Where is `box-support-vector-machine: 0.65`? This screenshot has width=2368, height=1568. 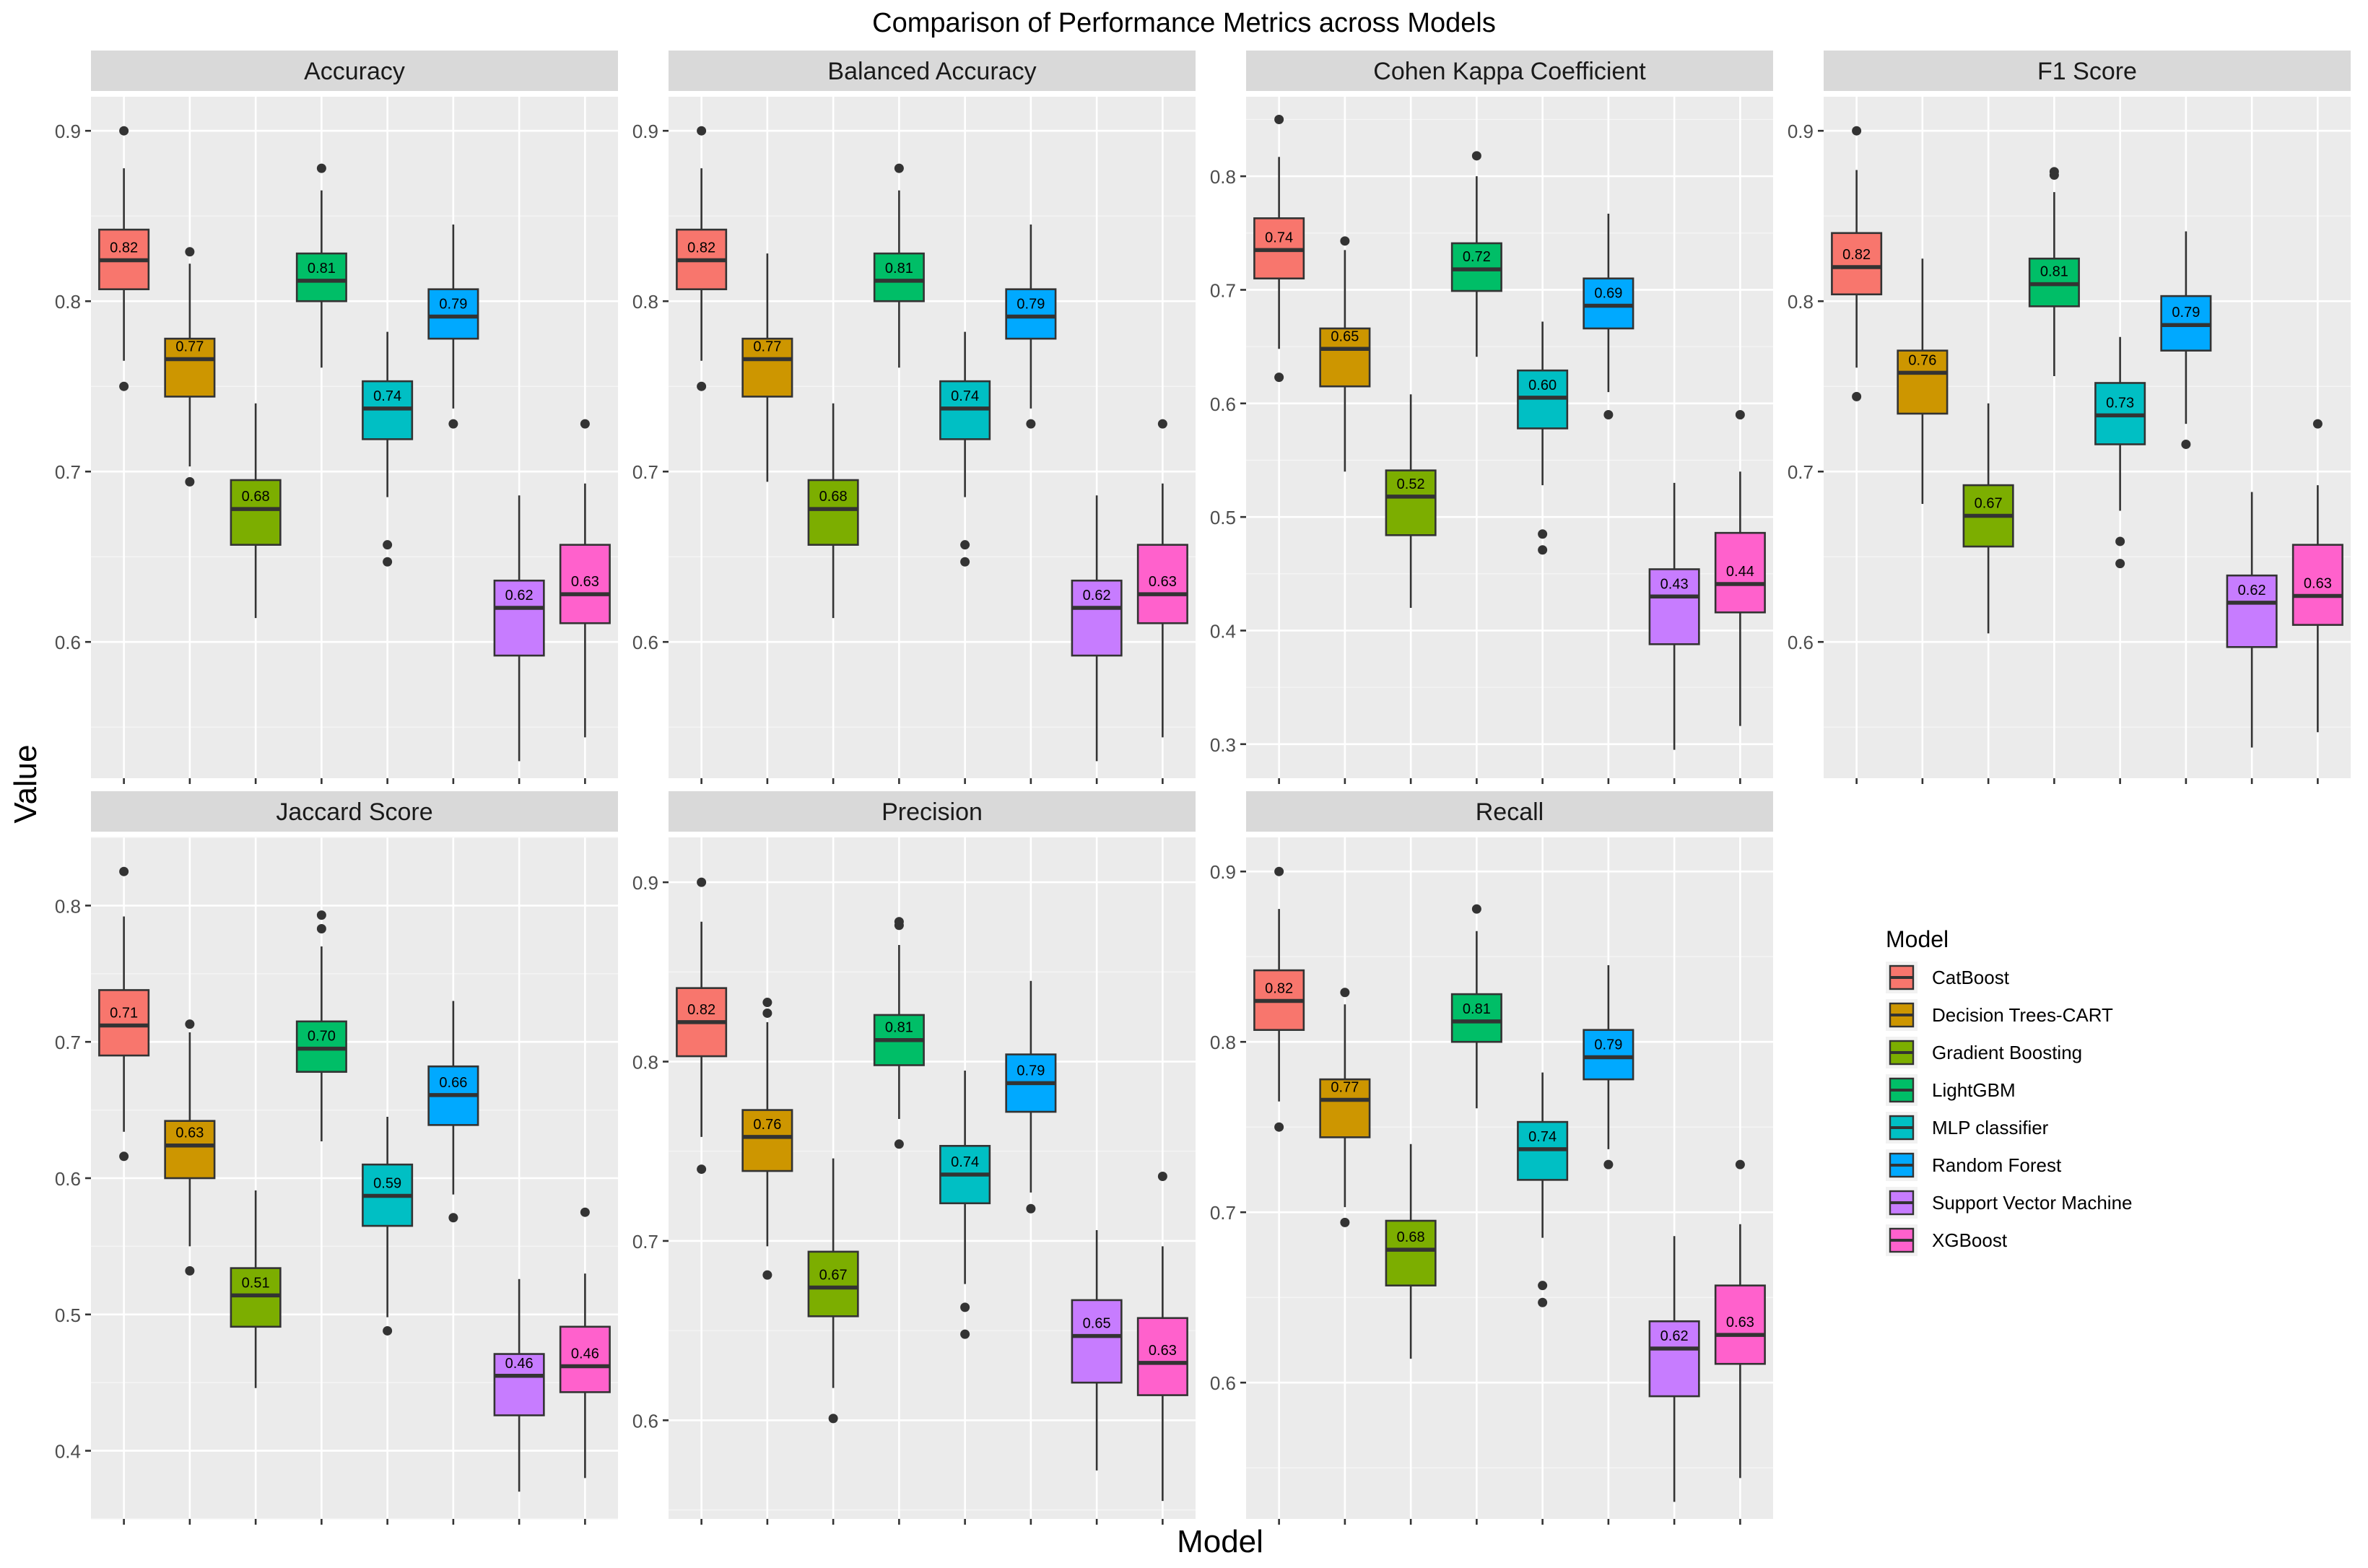
box-support-vector-machine: 0.65 is located at coordinates (1097, 1350).